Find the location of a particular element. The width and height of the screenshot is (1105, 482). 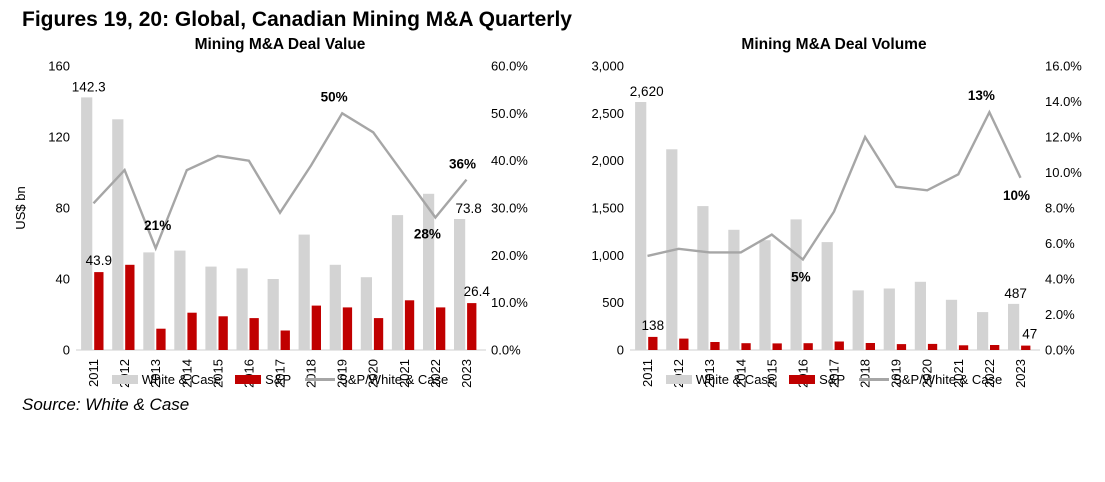

deal-value-chart-title: Mining M&A Deal Value is located at coordinates (280, 44).